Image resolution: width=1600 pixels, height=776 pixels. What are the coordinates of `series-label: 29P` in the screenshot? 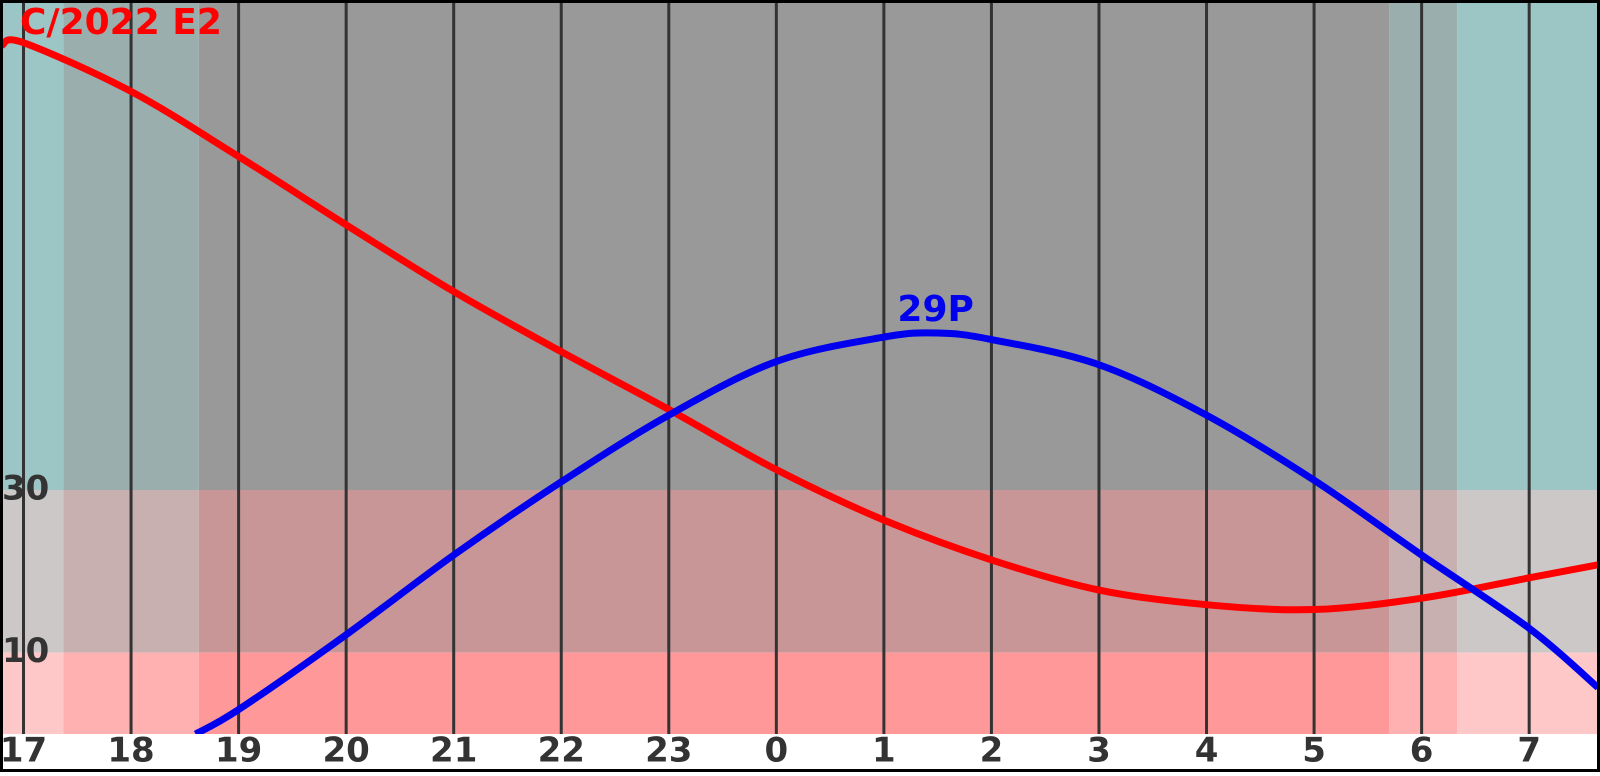 It's located at (935, 309).